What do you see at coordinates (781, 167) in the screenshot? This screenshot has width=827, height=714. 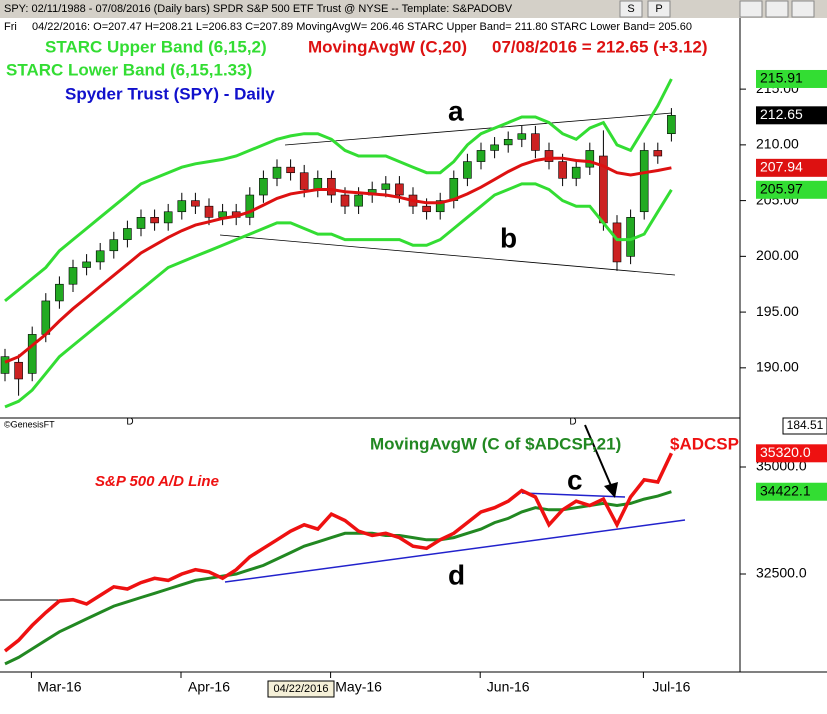 I see `last-value-label: 207.94` at bounding box center [781, 167].